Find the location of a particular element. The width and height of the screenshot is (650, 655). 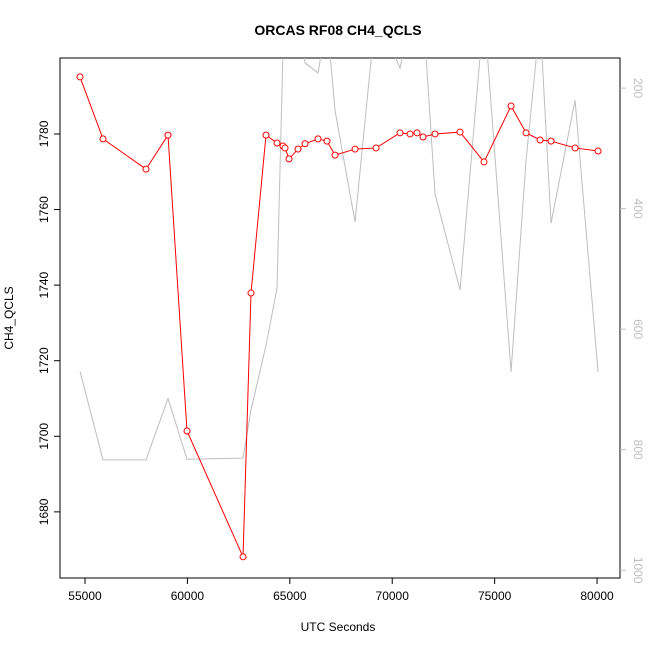

x-tick-label: 75000 is located at coordinates (495, 596).